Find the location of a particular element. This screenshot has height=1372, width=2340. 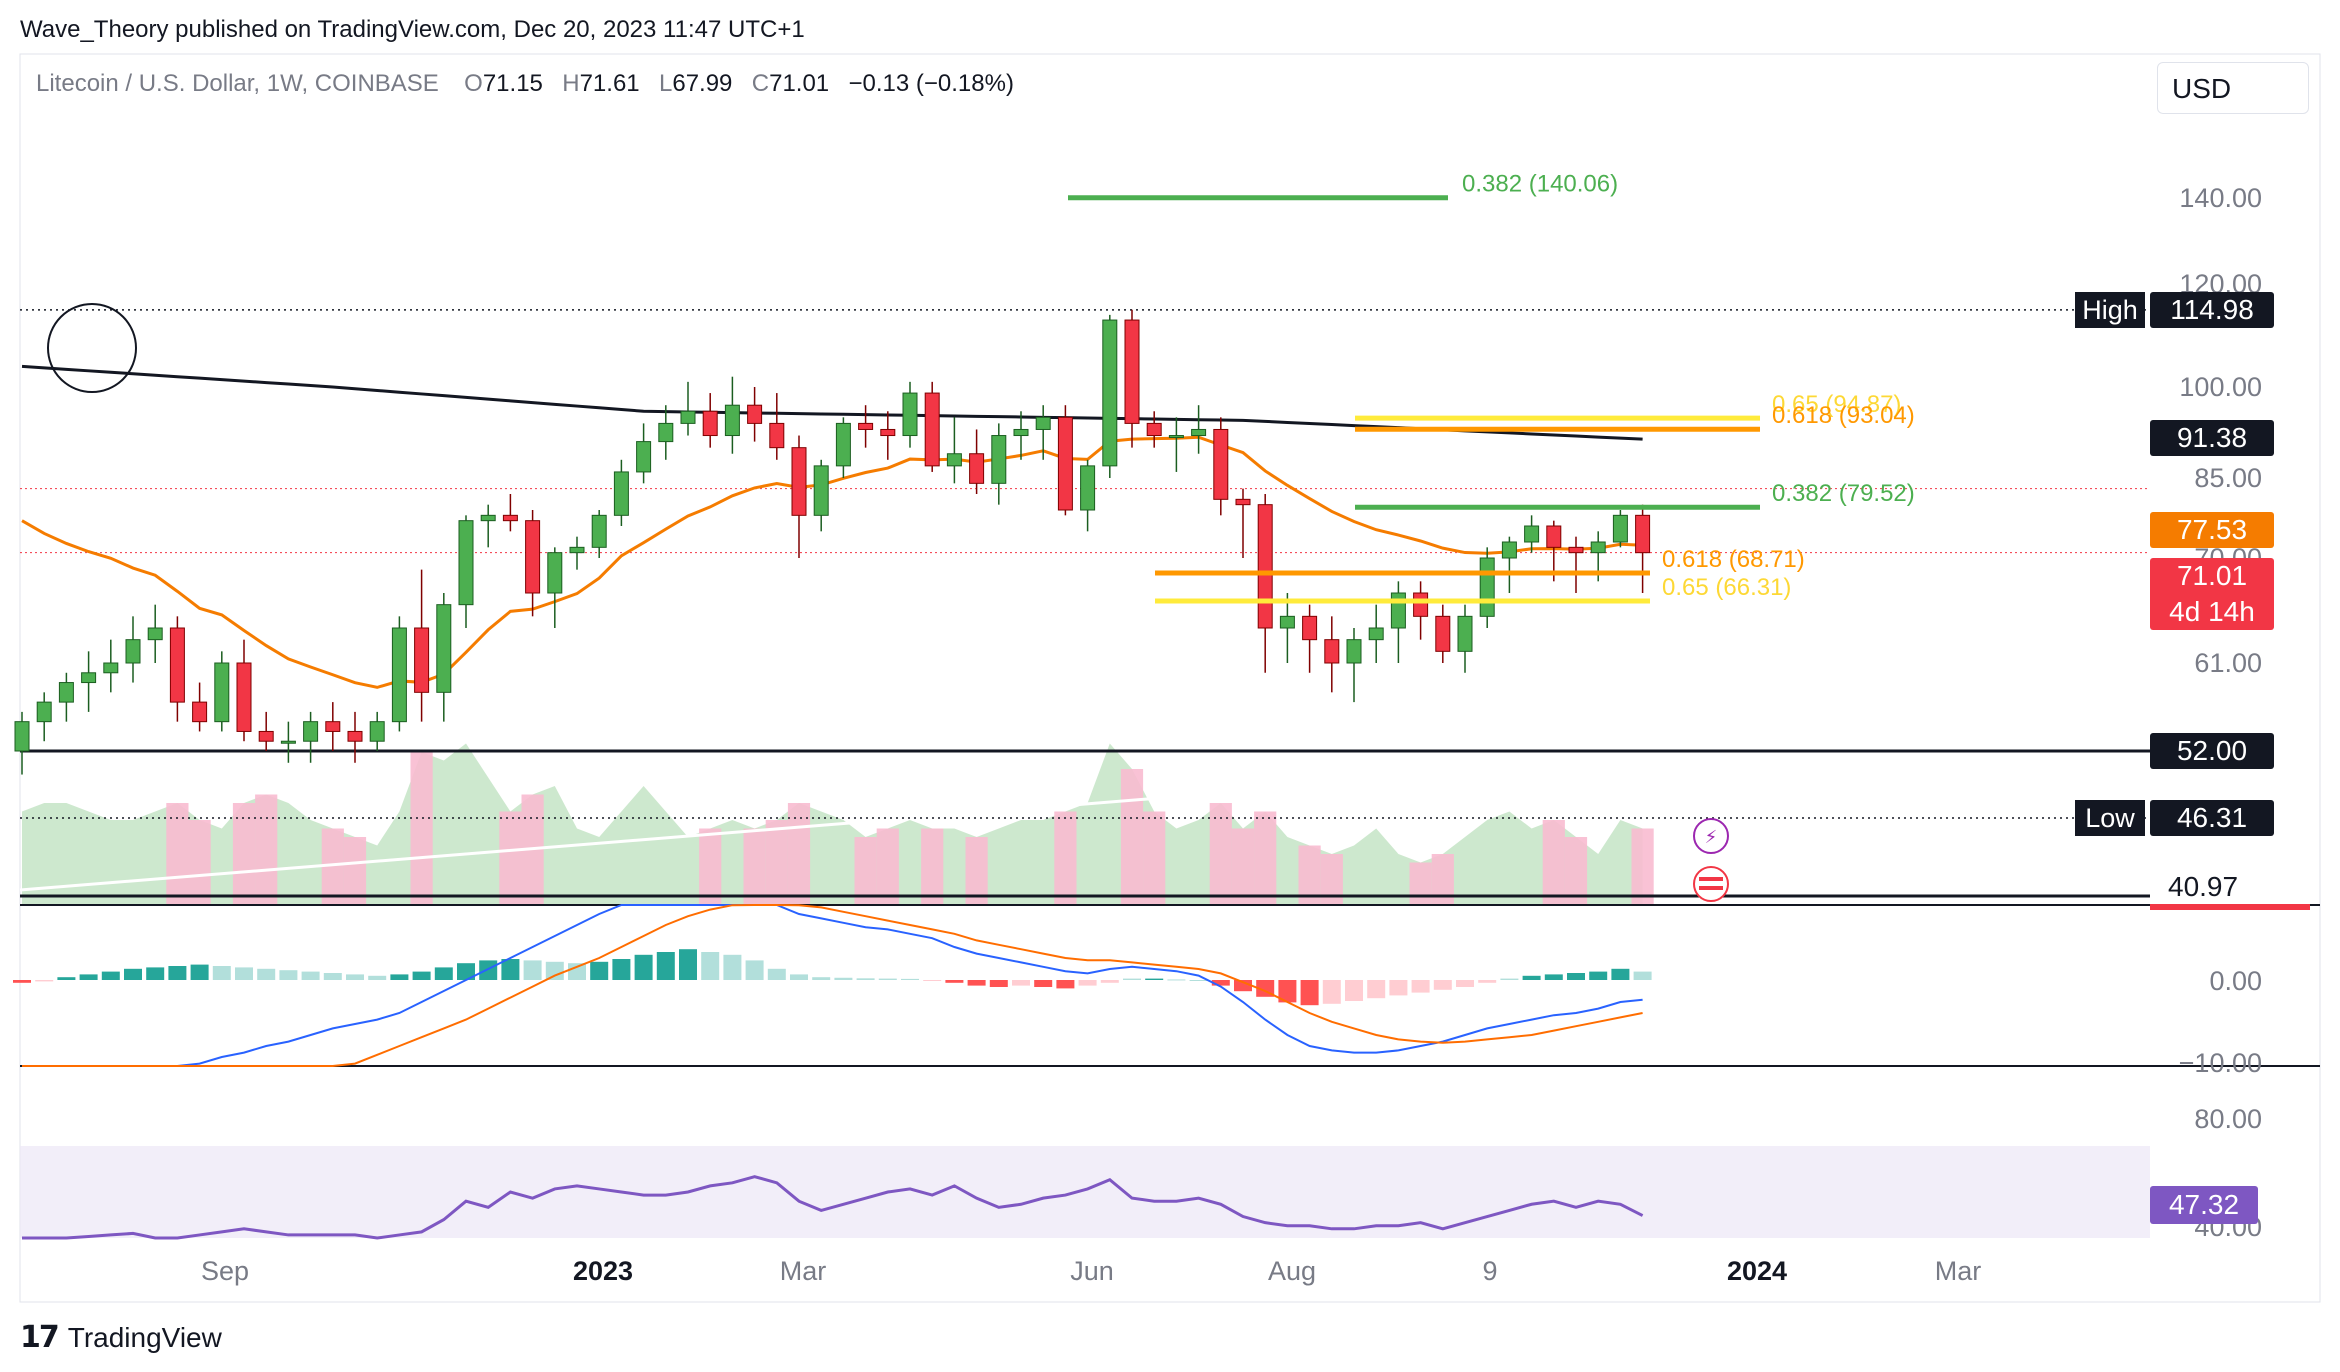

fib-label: 0.618 (93.04) is located at coordinates (1843, 415).